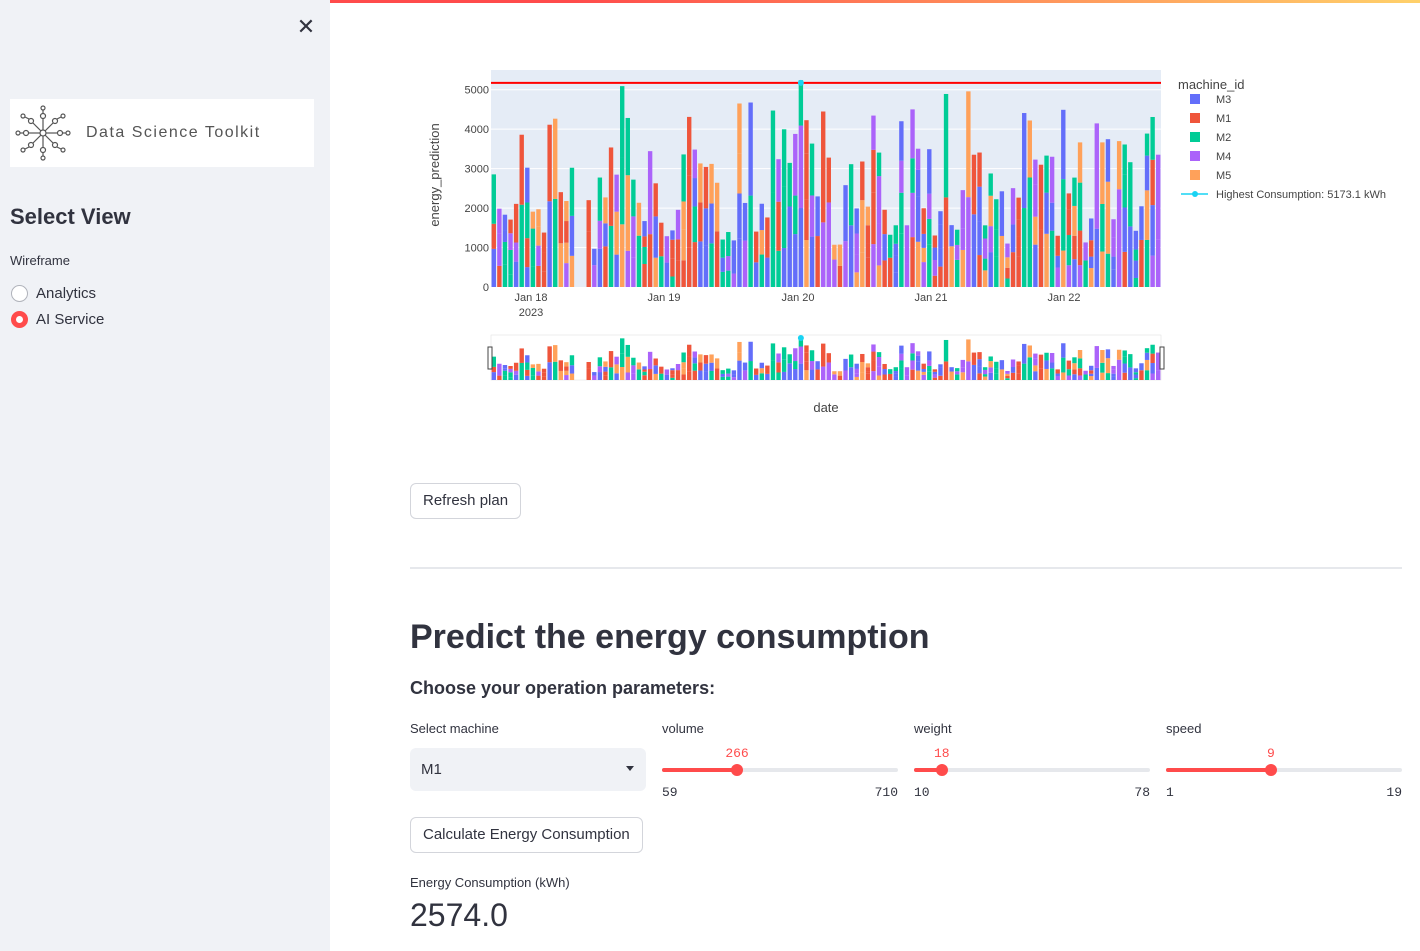 The height and width of the screenshot is (951, 1420). What do you see at coordinates (1032, 773) in the screenshot?
I see `weight-slider: 18 10 78` at bounding box center [1032, 773].